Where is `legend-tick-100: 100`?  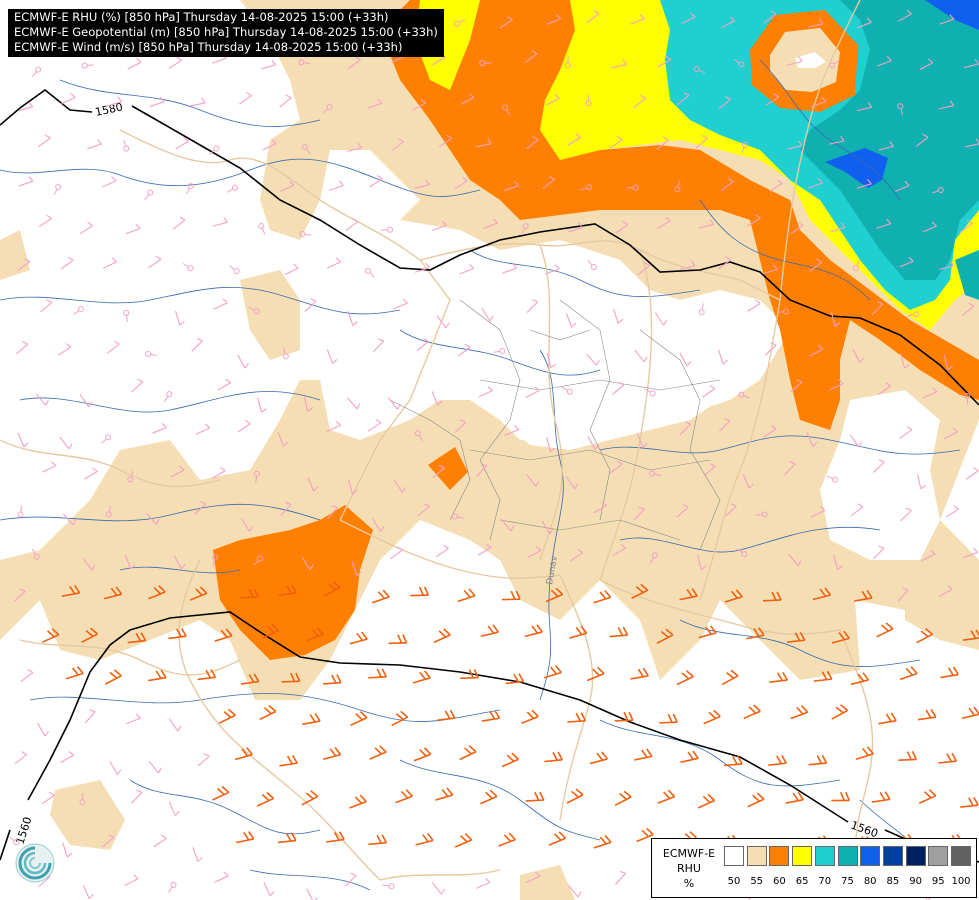 legend-tick-100: 100 is located at coordinates (961, 881).